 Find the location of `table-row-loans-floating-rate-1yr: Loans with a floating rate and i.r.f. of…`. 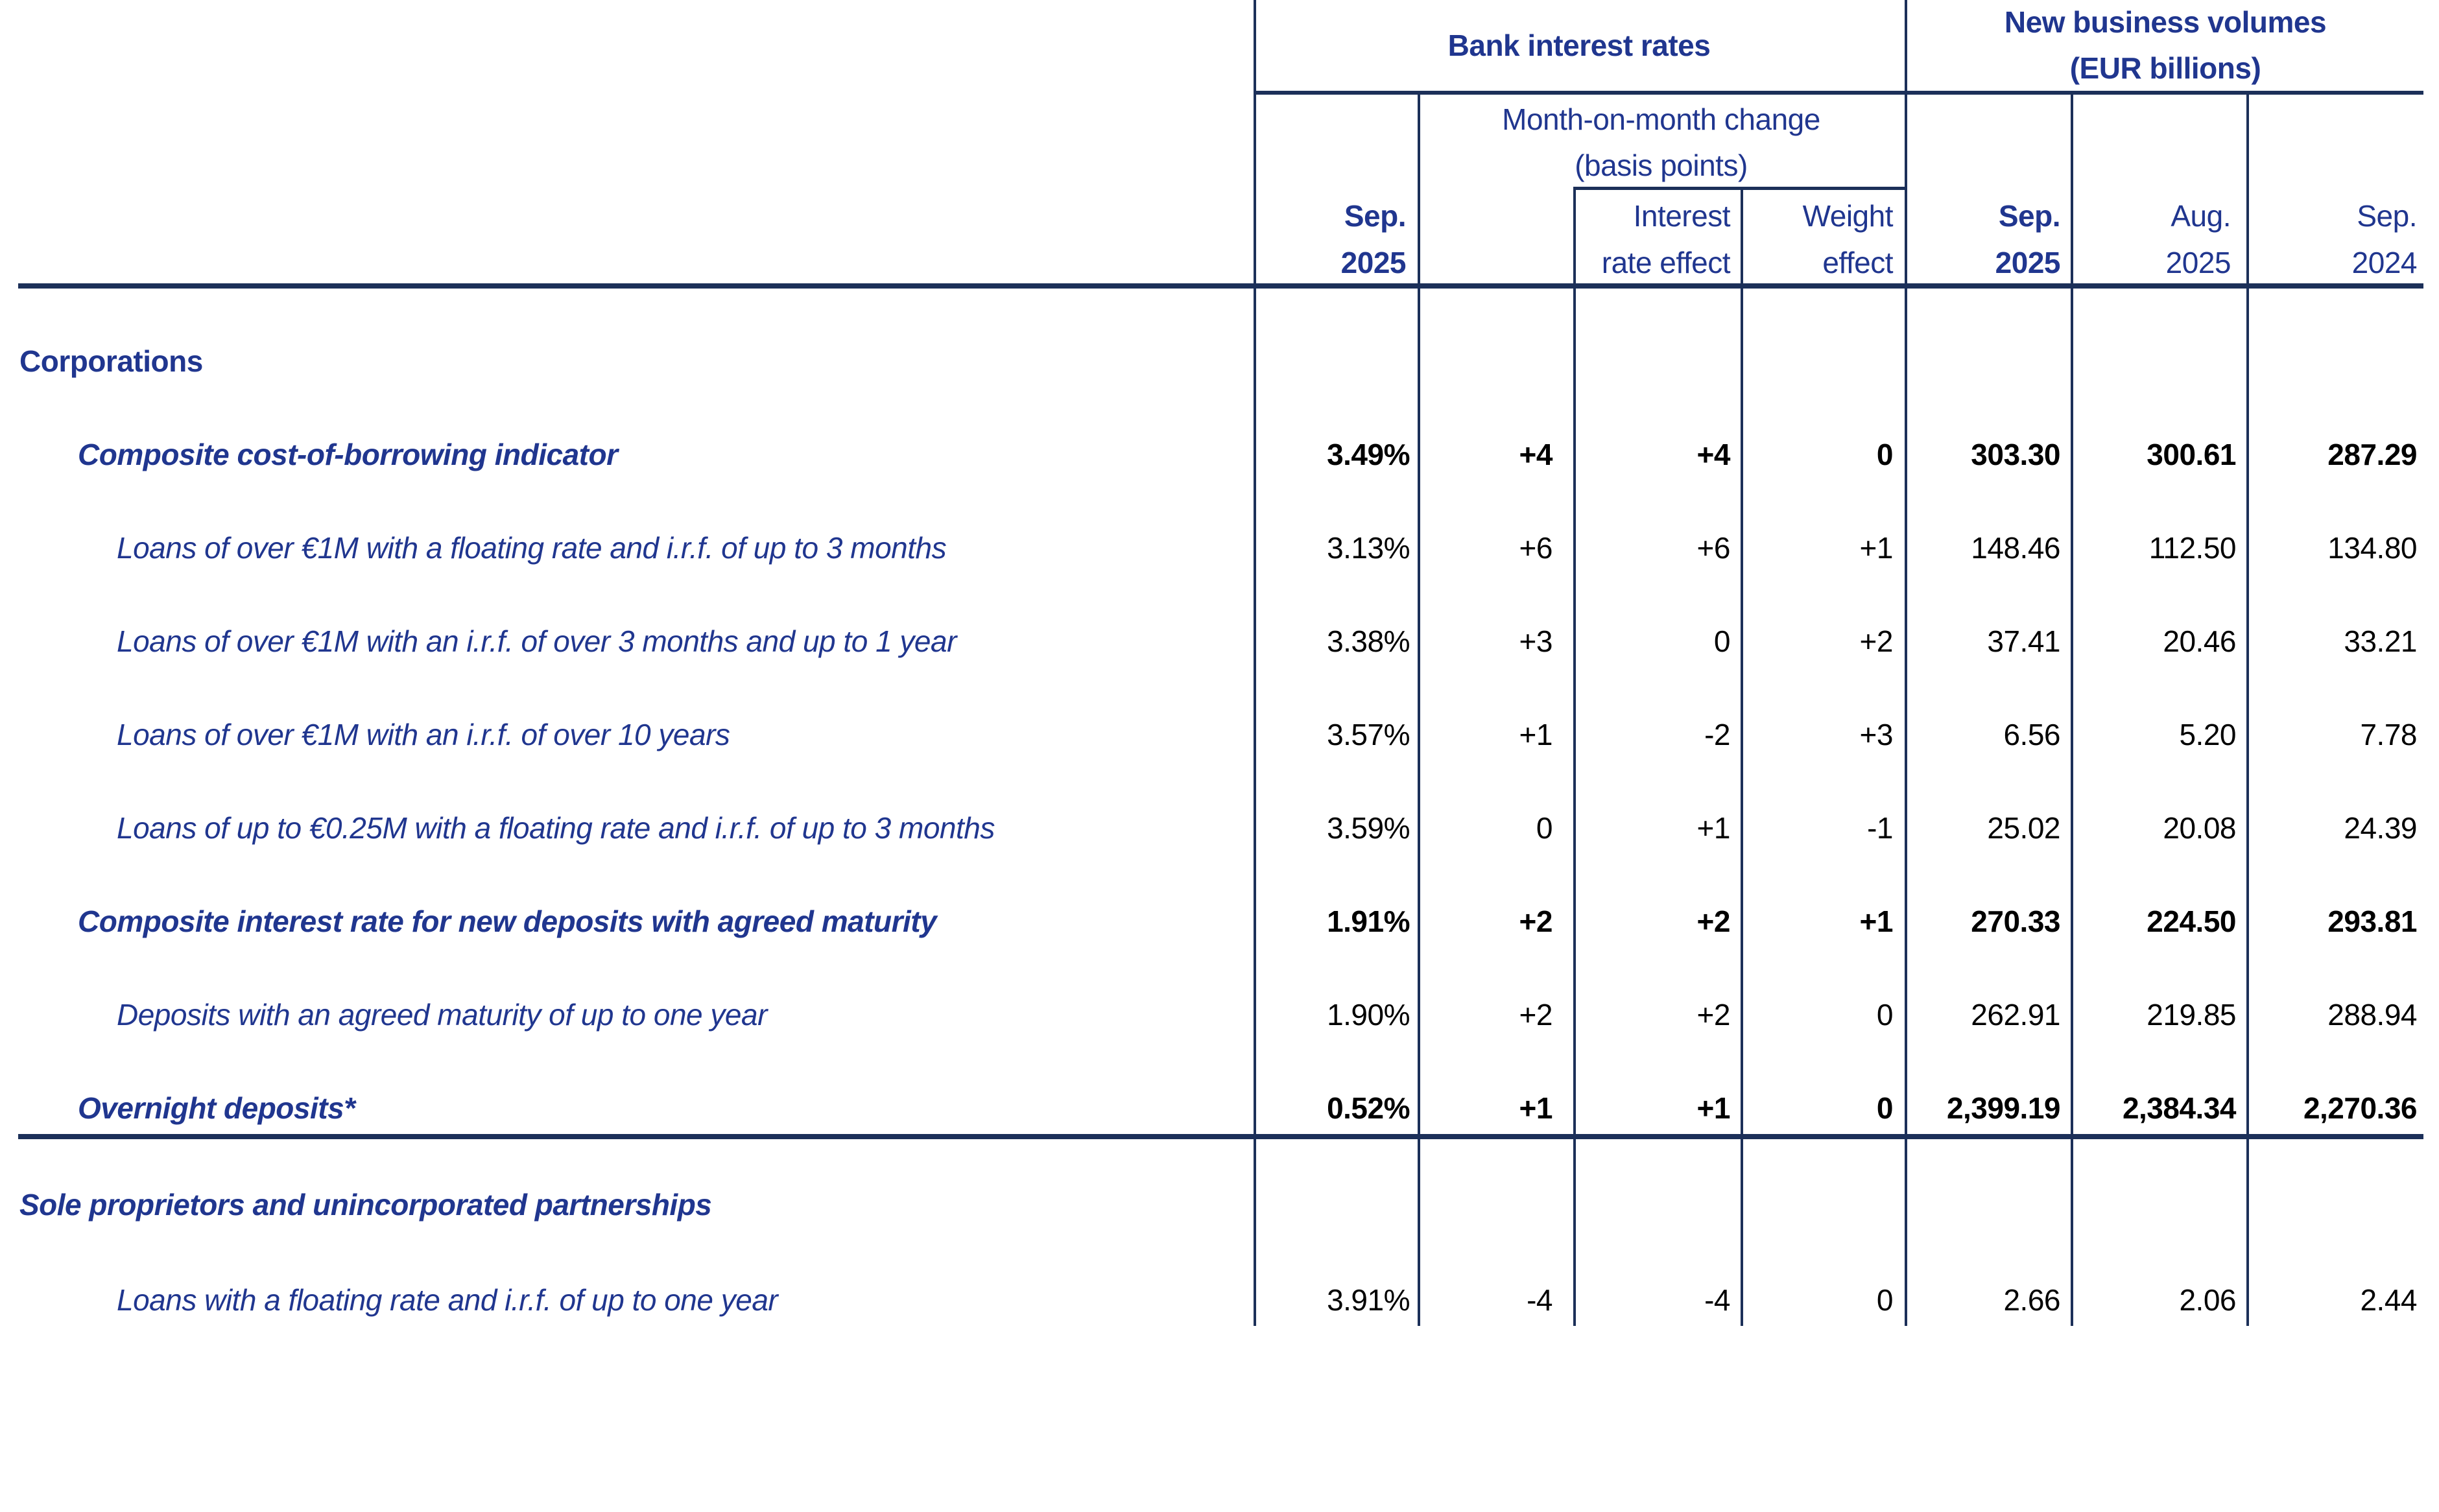

table-row-loans-floating-rate-1yr: Loans with a floating rate and i.r.f. of… is located at coordinates (1211, 1300).